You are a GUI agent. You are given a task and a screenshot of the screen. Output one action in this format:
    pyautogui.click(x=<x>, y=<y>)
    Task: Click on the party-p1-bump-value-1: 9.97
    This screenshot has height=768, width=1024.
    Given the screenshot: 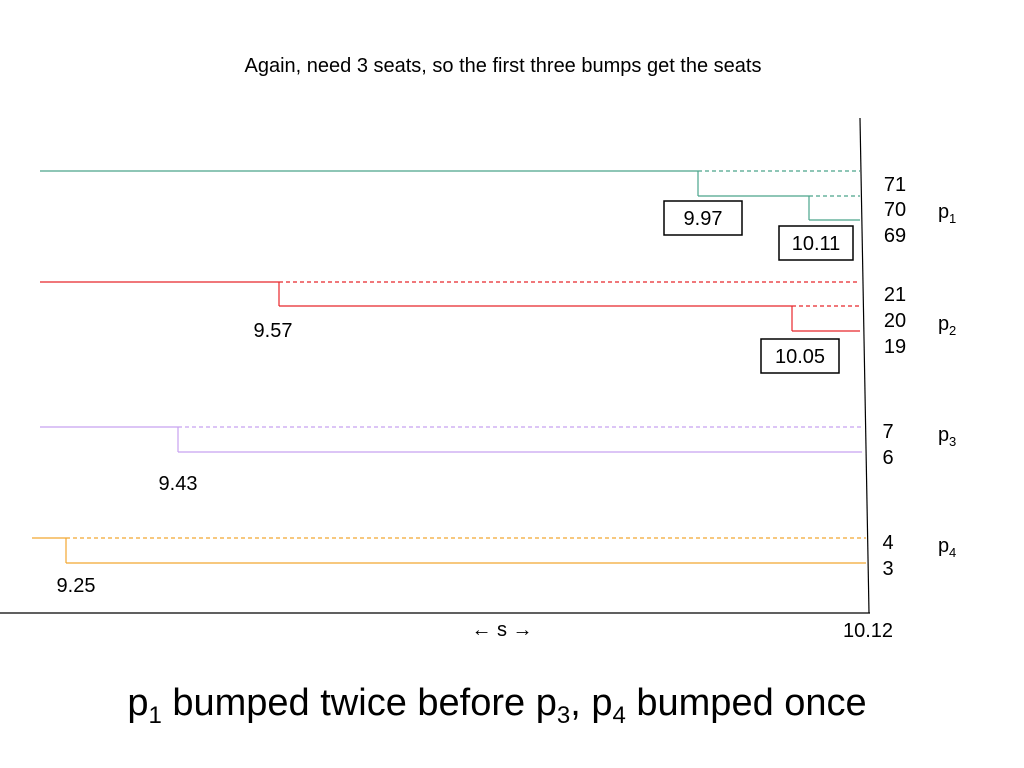 What is the action you would take?
    pyautogui.click(x=703, y=219)
    